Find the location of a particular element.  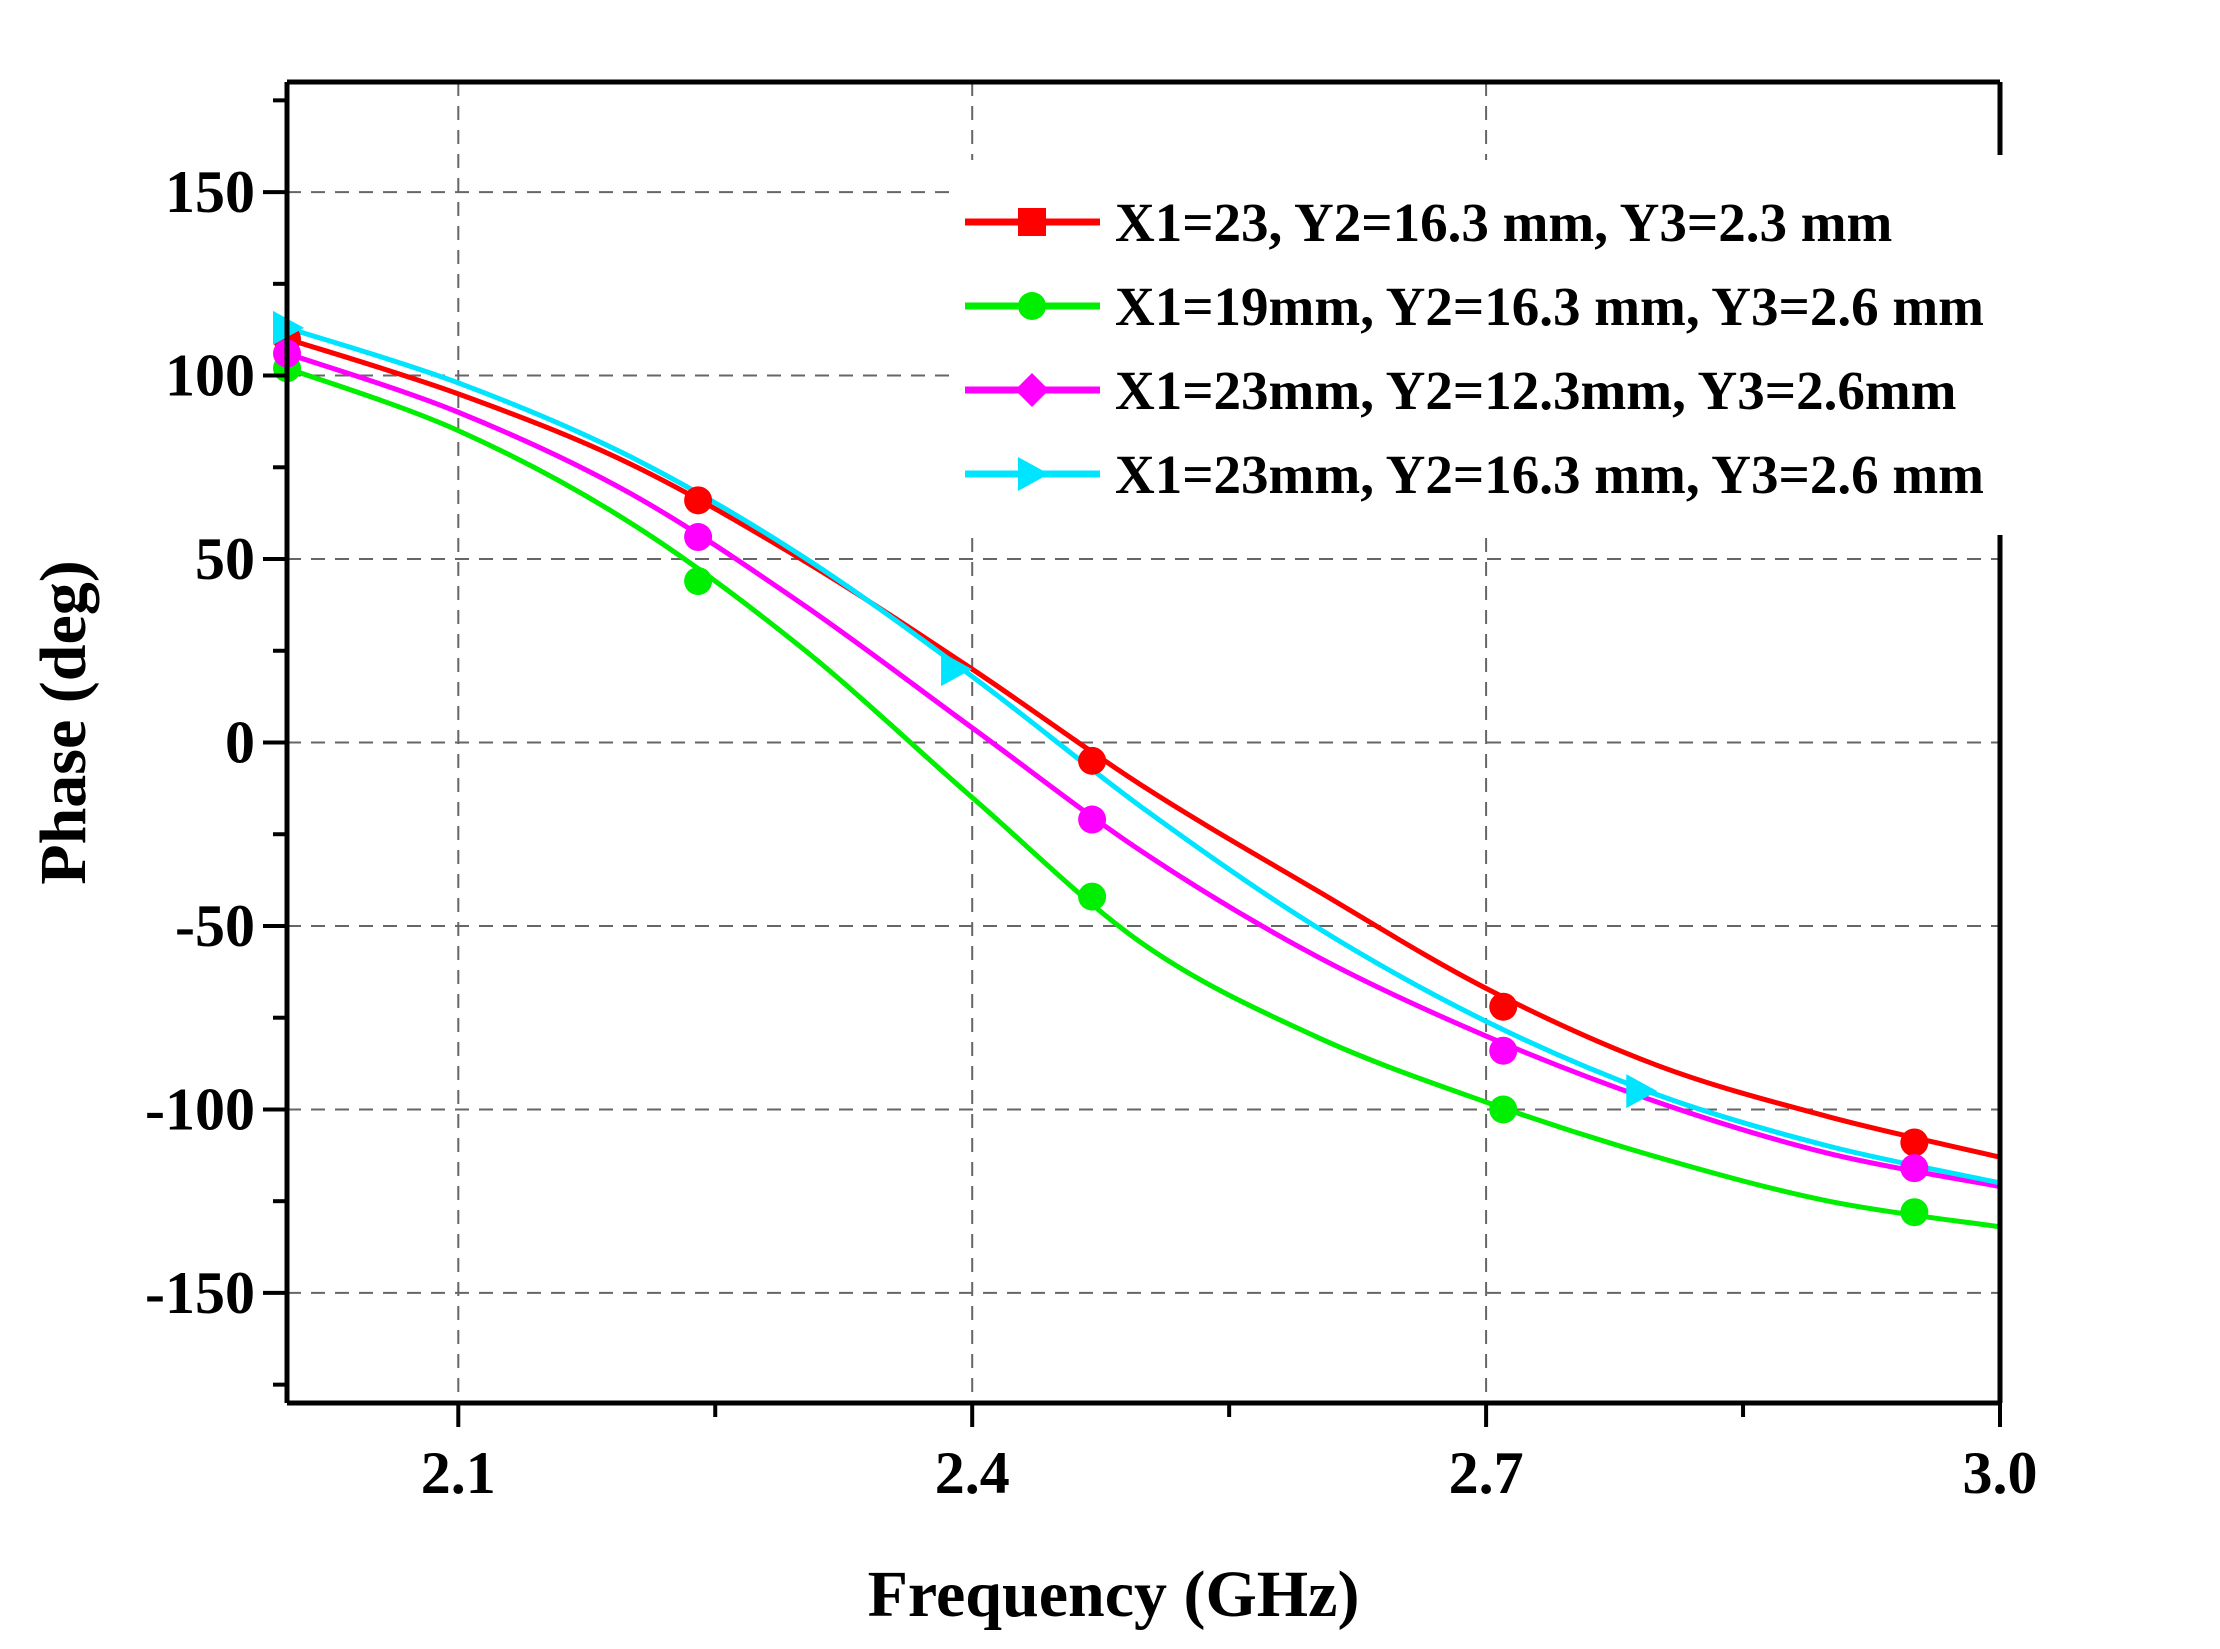

y-tick-label: 0 is located at coordinates (240, 743).